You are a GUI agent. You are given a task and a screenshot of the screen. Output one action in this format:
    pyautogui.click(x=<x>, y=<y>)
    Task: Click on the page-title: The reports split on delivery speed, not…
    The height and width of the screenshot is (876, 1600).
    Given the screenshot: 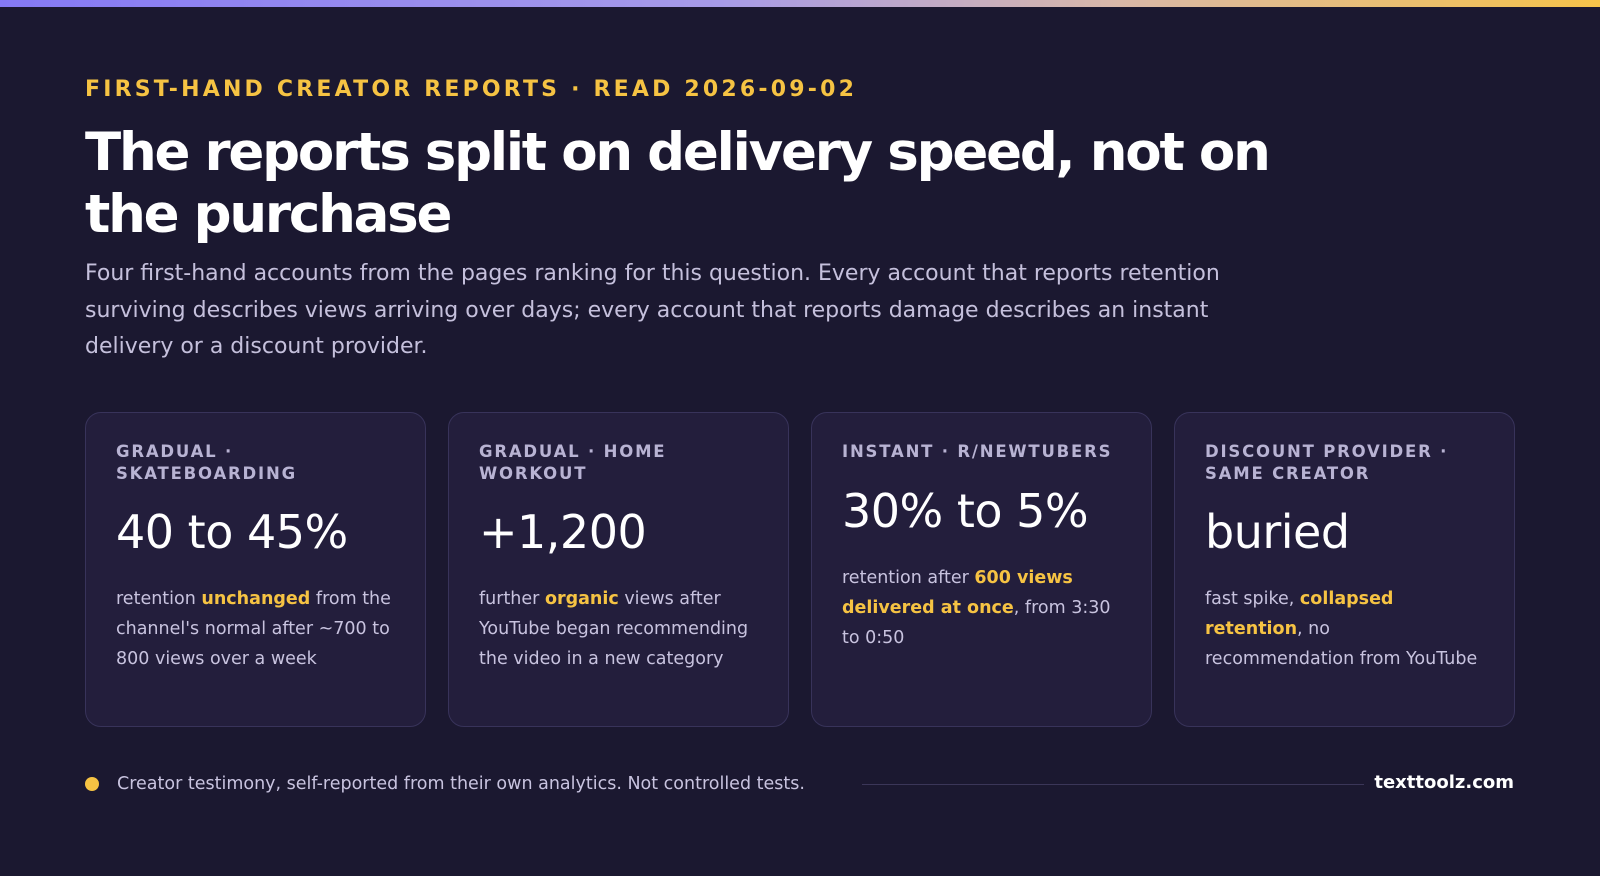 What is the action you would take?
    pyautogui.click(x=678, y=183)
    